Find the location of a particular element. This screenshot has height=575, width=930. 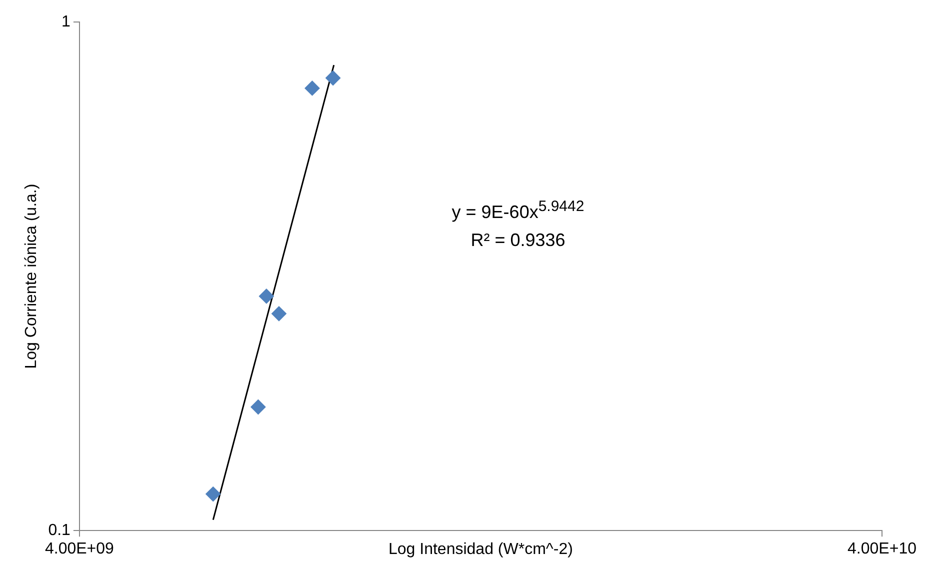

y-tick-label: 1 is located at coordinates (66, 21).